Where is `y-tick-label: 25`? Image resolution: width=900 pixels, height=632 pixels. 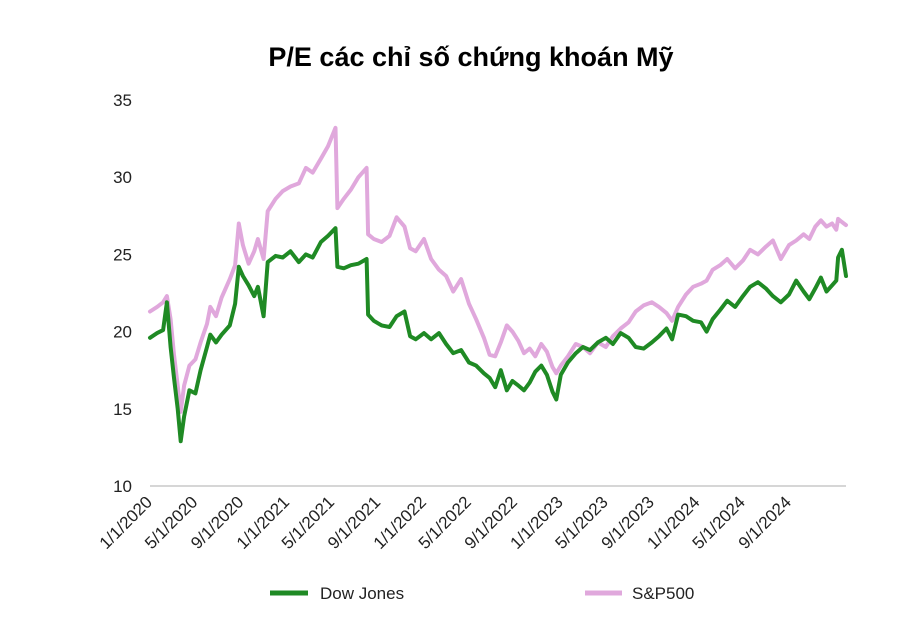
y-tick-label: 25 is located at coordinates (122, 254).